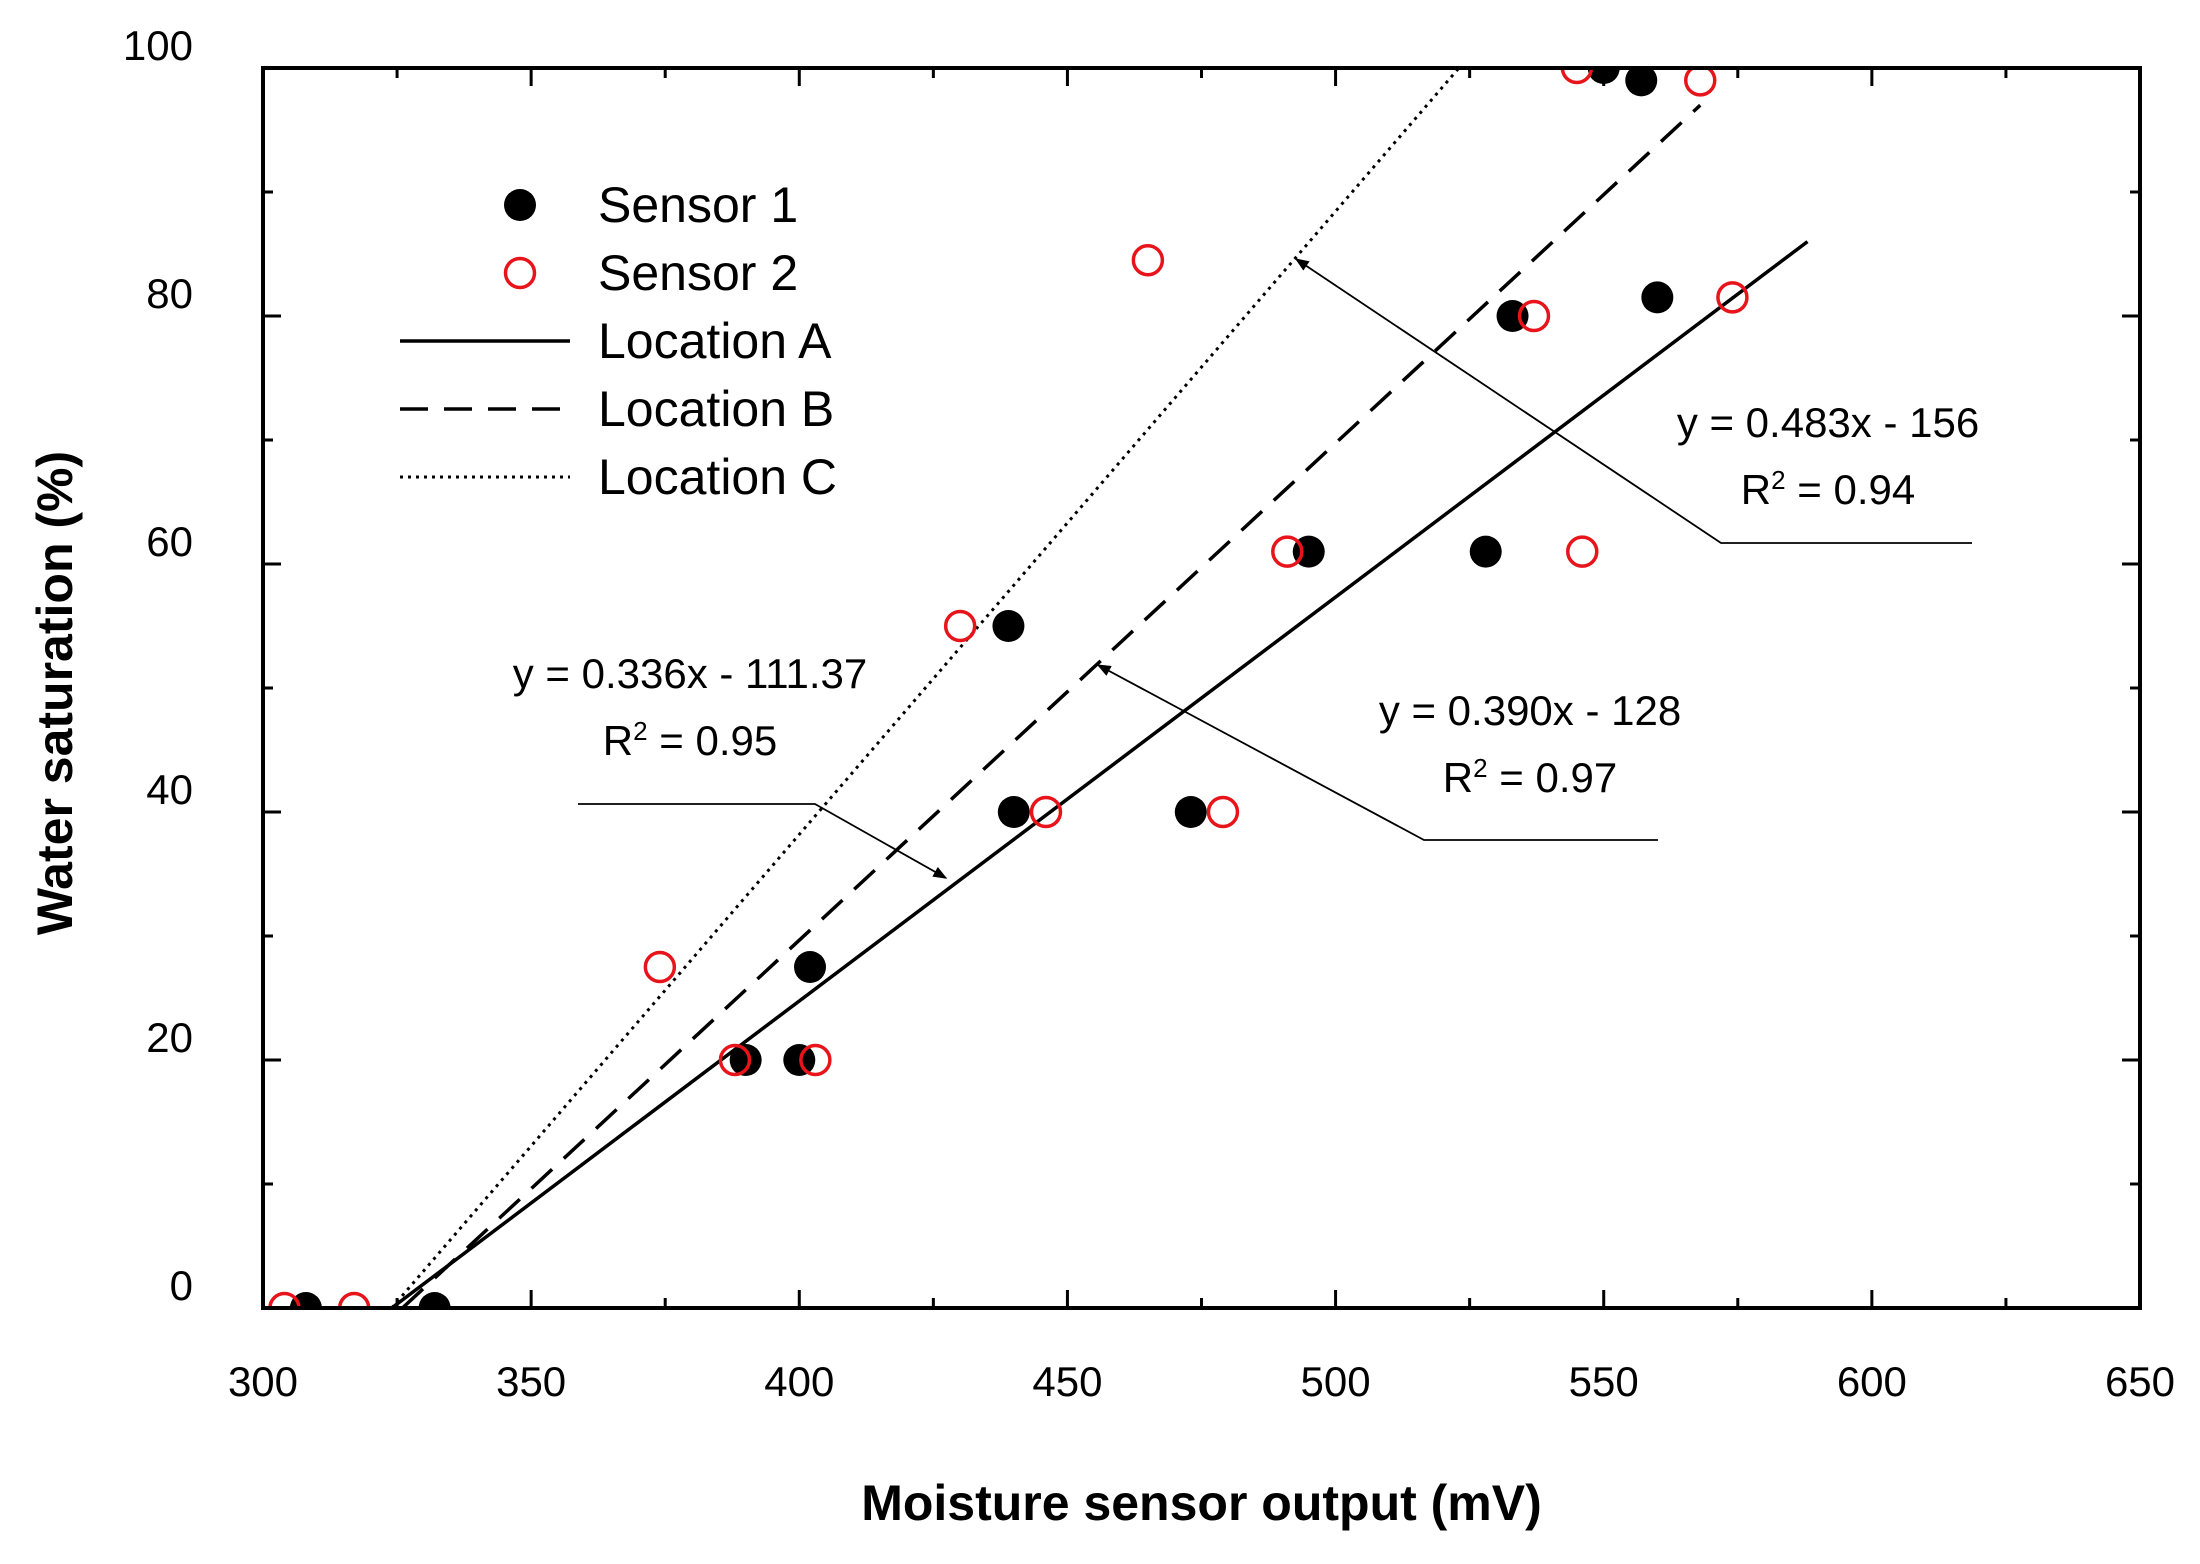 This screenshot has height=1564, width=2200. What do you see at coordinates (263, 1381) in the screenshot?
I see `x-tick-label: 300` at bounding box center [263, 1381].